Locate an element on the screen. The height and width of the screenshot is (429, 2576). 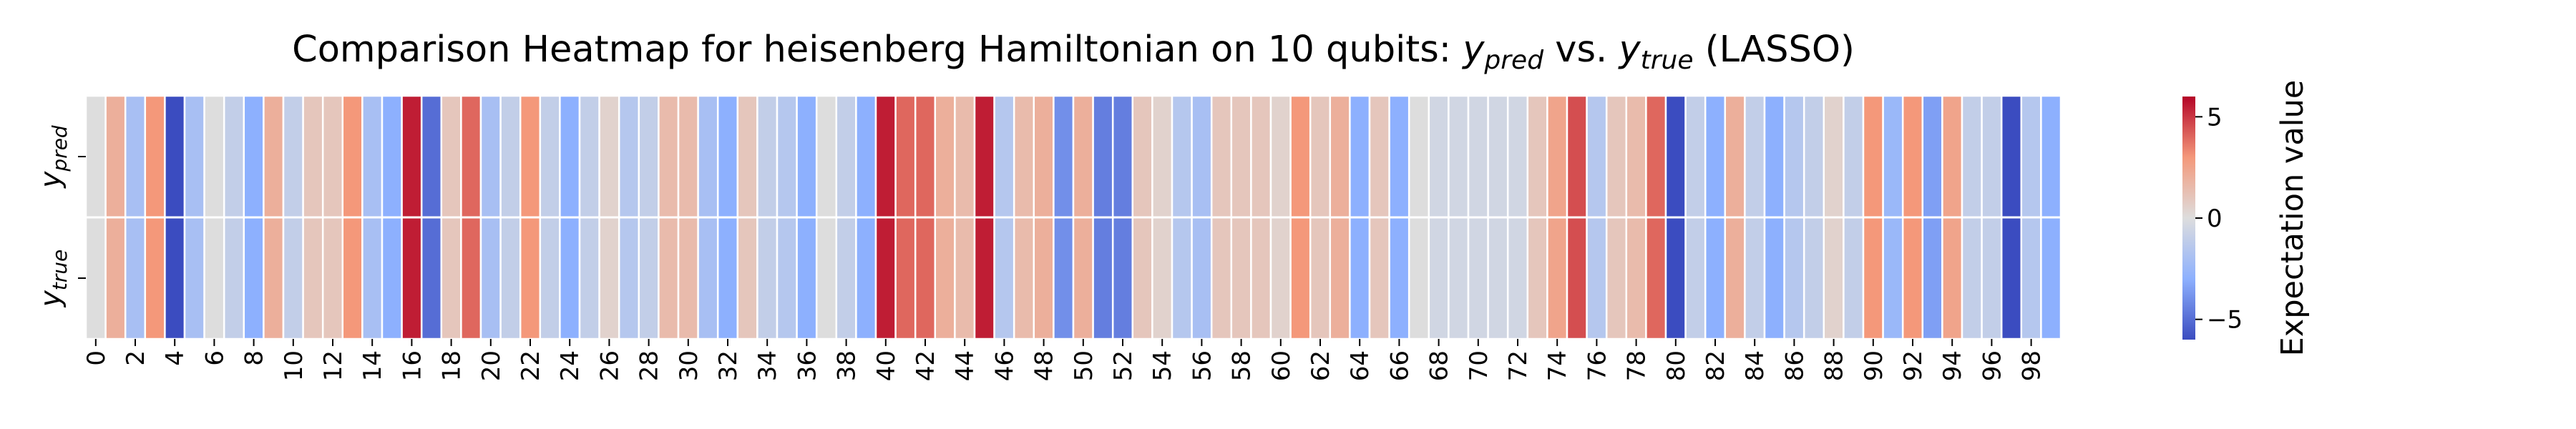
colorbar-tick-label: 5 is located at coordinates (2215, 117).